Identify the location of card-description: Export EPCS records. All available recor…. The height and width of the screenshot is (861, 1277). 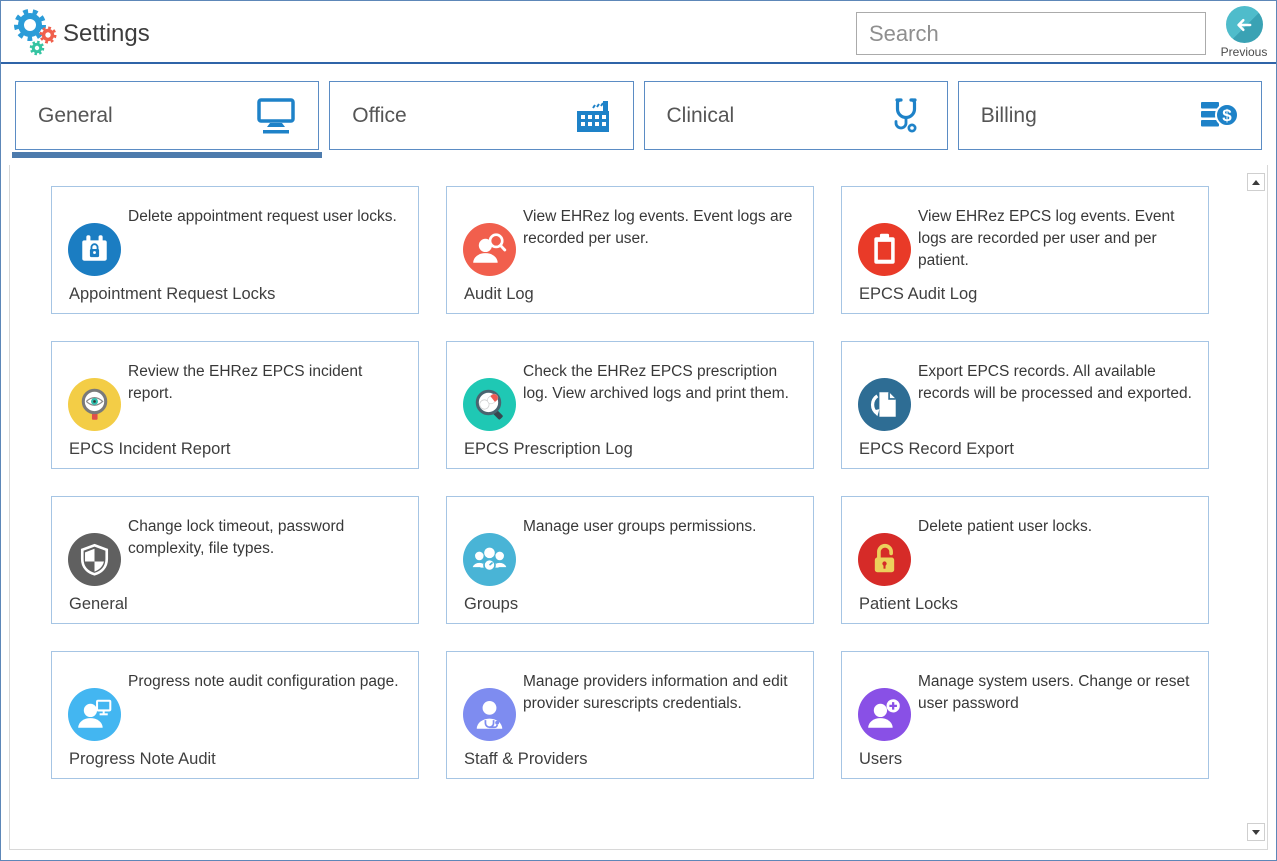
(1055, 382).